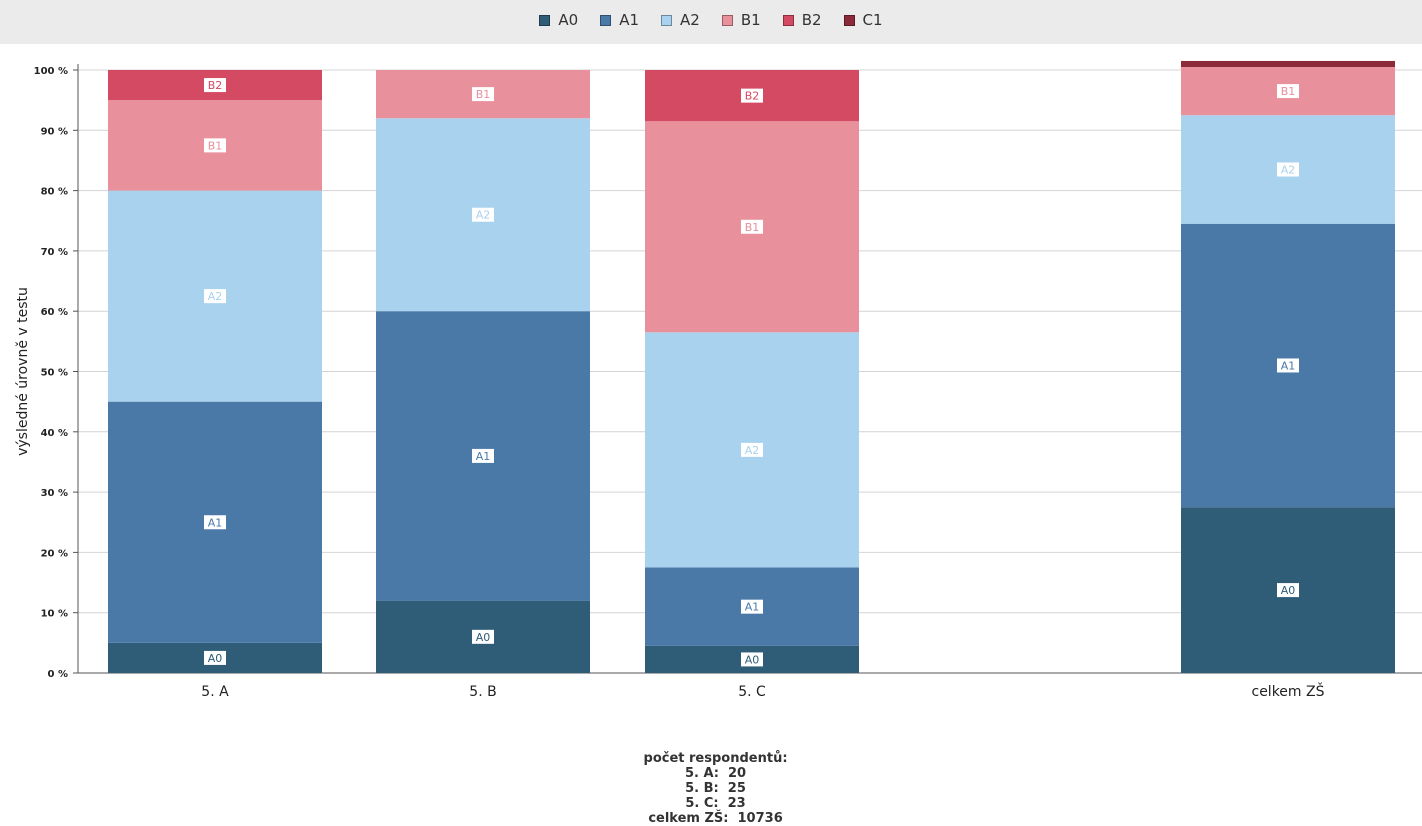 This screenshot has height=826, width=1422. I want to click on y-tick-label: 20 %, so click(54, 553).